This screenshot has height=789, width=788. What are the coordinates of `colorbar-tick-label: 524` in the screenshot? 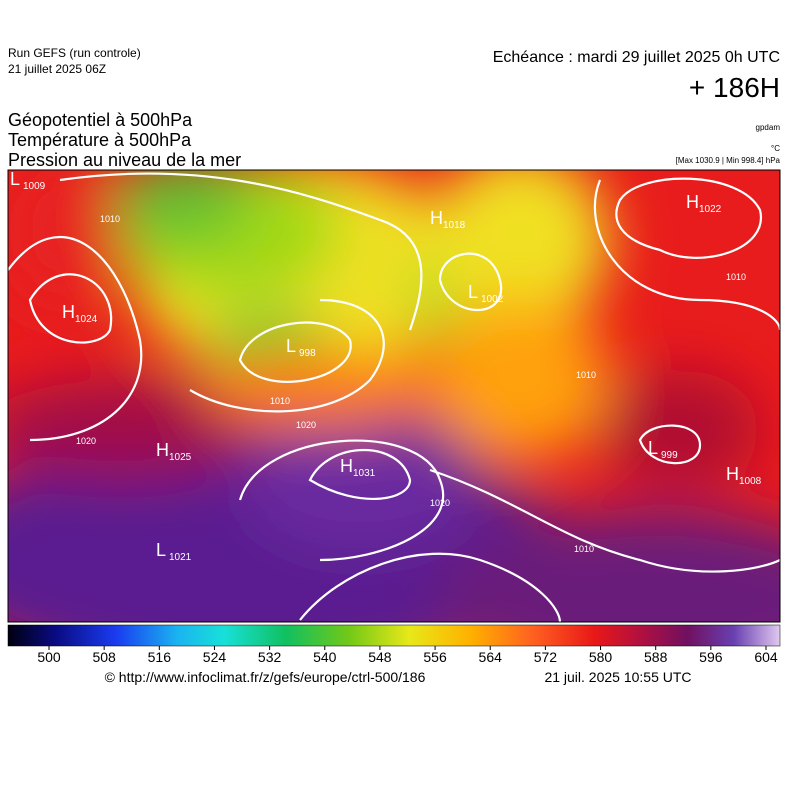 It's located at (215, 657).